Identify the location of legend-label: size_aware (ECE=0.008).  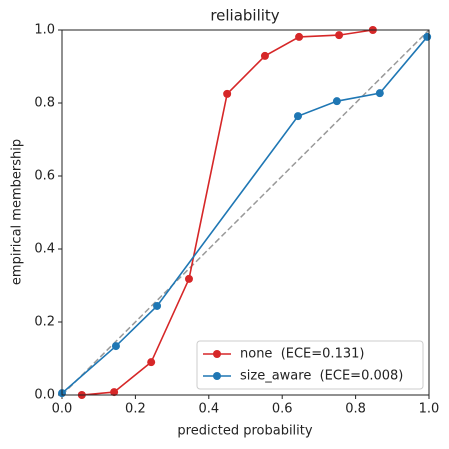
(321, 376).